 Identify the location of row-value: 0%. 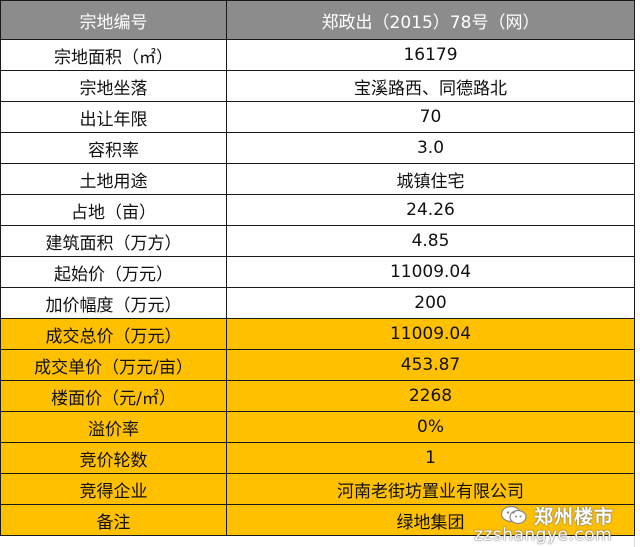
(430, 427).